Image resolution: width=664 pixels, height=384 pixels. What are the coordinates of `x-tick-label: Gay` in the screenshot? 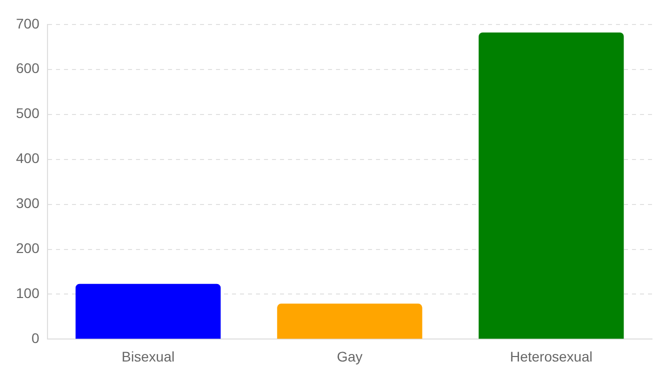 It's located at (349, 356).